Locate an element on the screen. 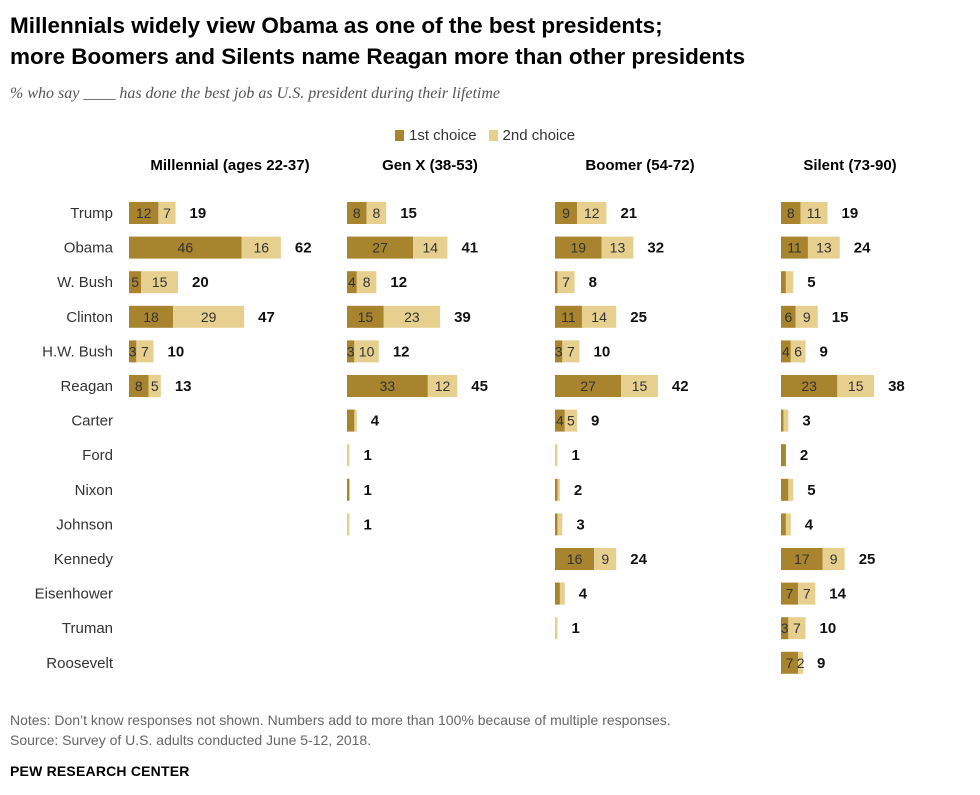 This screenshot has width=980, height=795. label-total-gen-clinton: 39 is located at coordinates (462, 317).